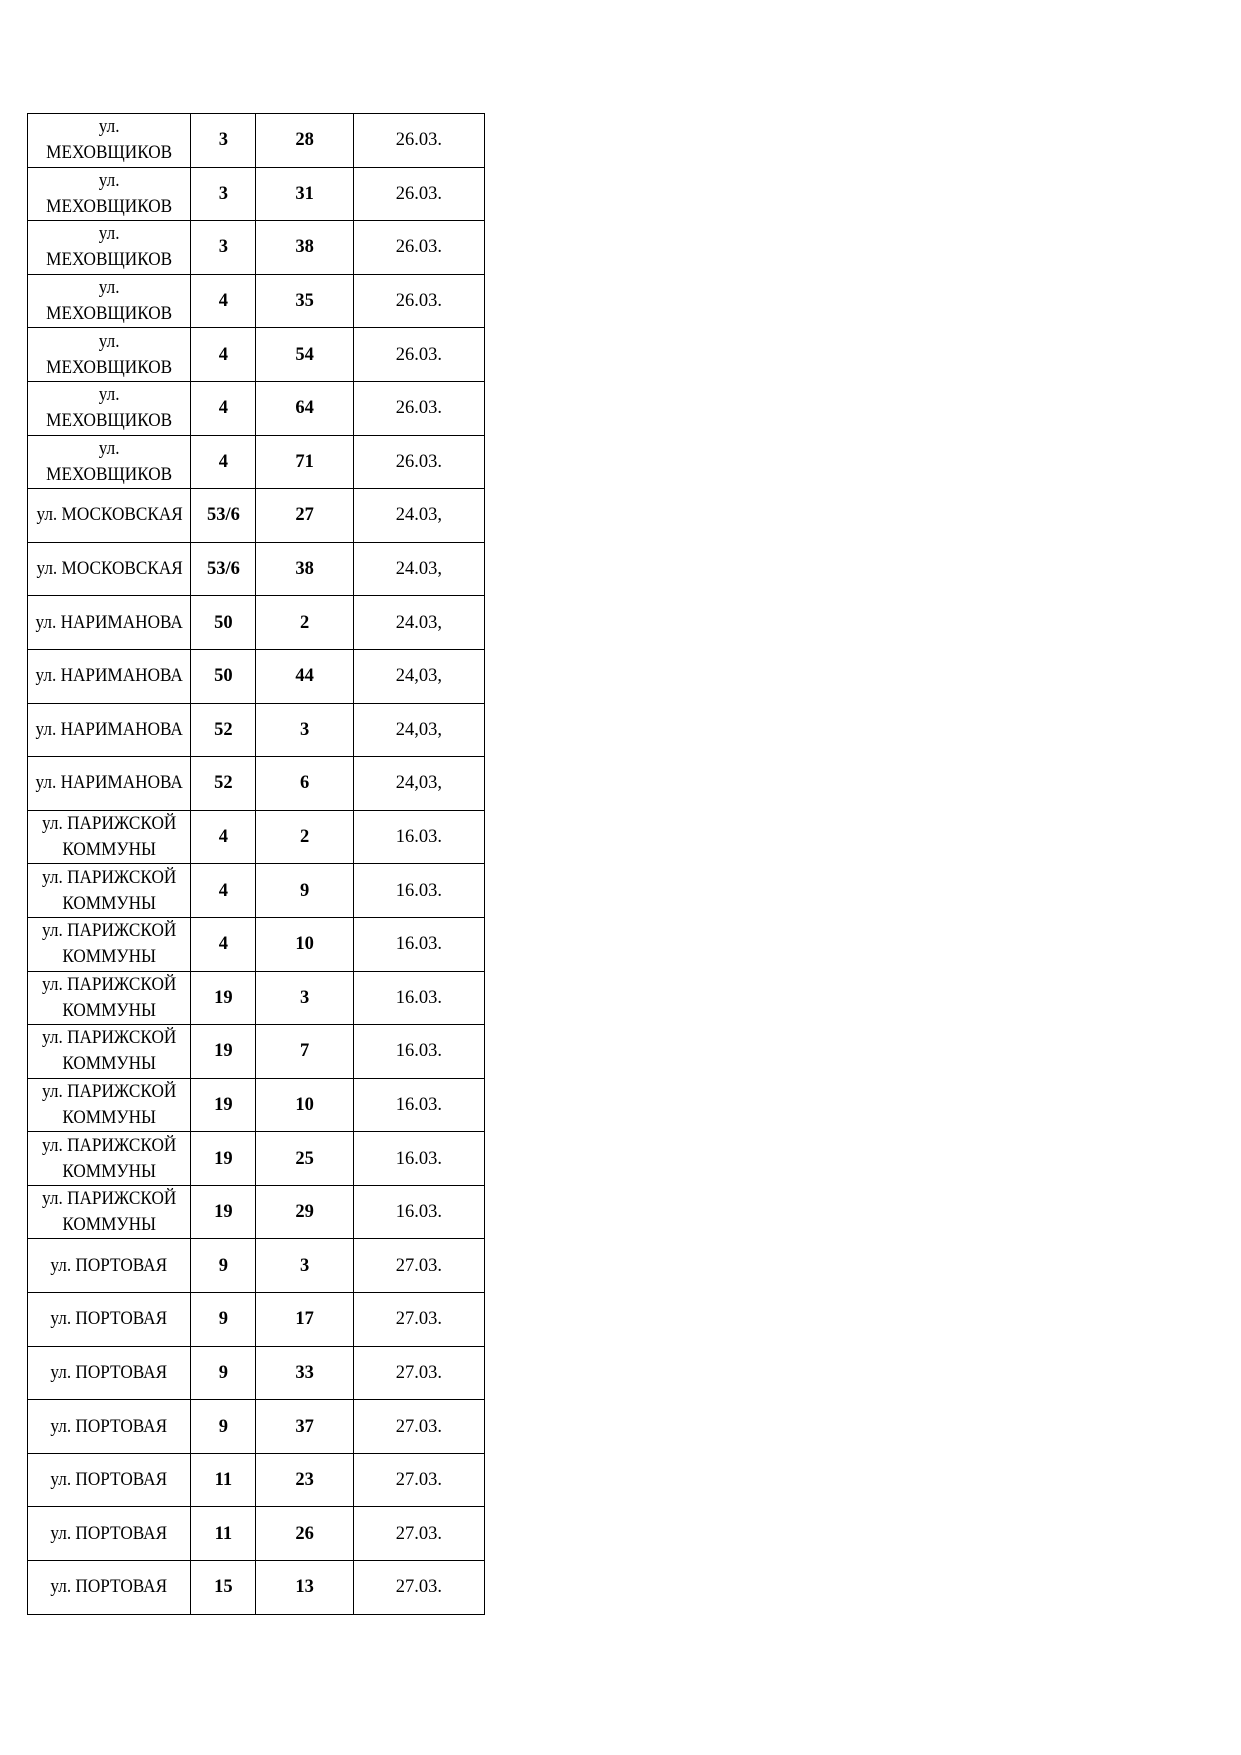 This screenshot has width=1241, height=1755. What do you see at coordinates (304, 1158) in the screenshot?
I see `cell-text: 25` at bounding box center [304, 1158].